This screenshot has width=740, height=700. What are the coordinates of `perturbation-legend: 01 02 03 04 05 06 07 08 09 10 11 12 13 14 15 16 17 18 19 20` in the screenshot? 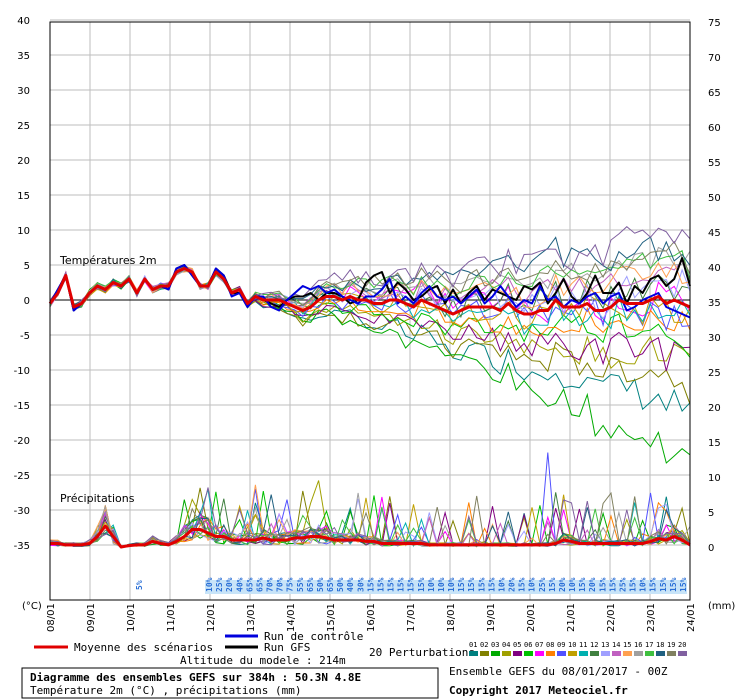 It's located at (578, 648).